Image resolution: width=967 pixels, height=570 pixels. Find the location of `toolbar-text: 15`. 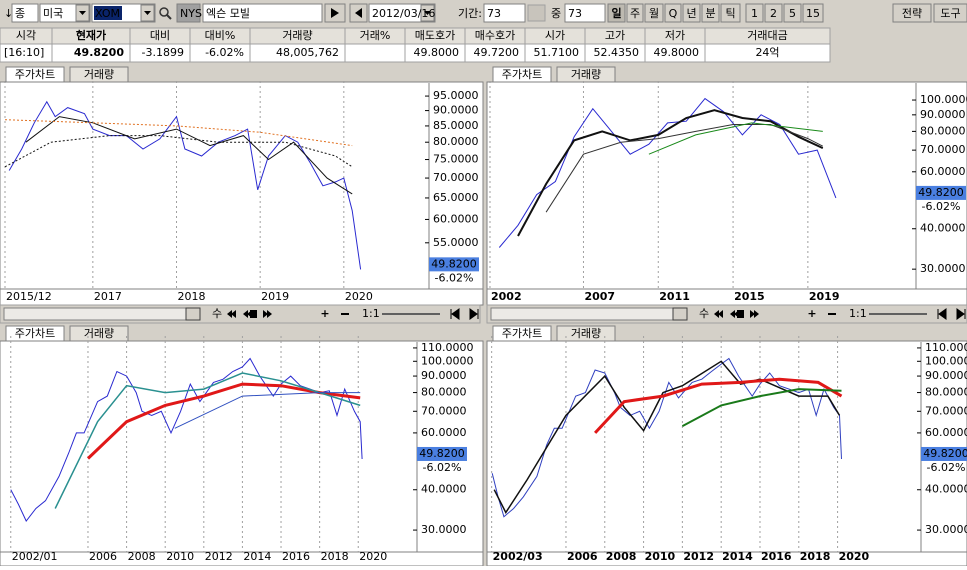

toolbar-text: 15 is located at coordinates (813, 13).